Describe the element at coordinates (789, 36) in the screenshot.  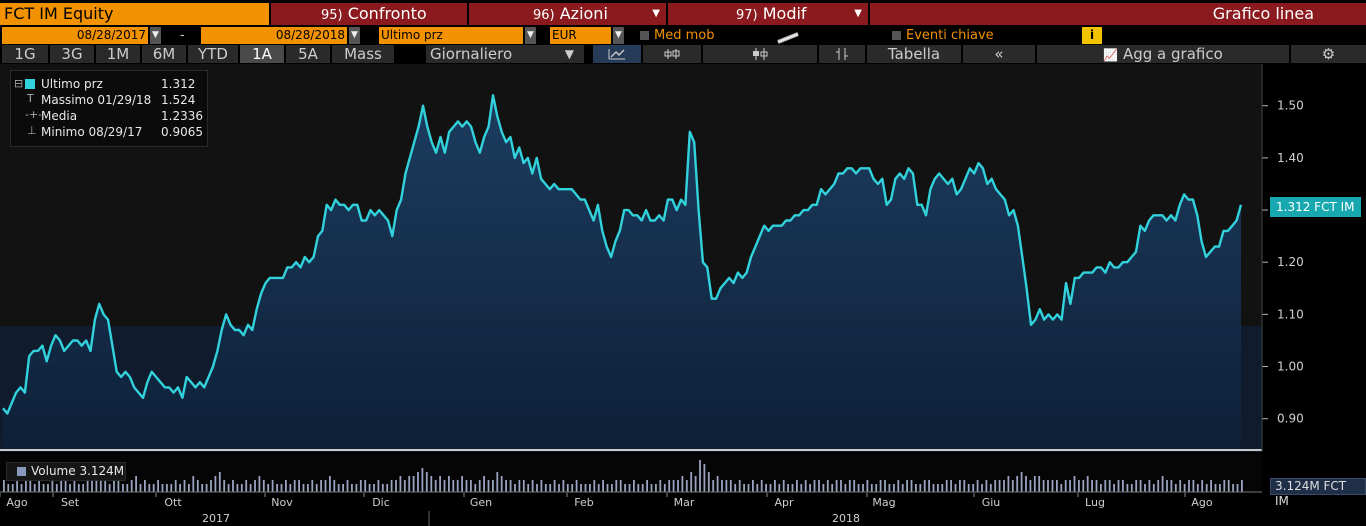
I see `pen-icon` at that location.